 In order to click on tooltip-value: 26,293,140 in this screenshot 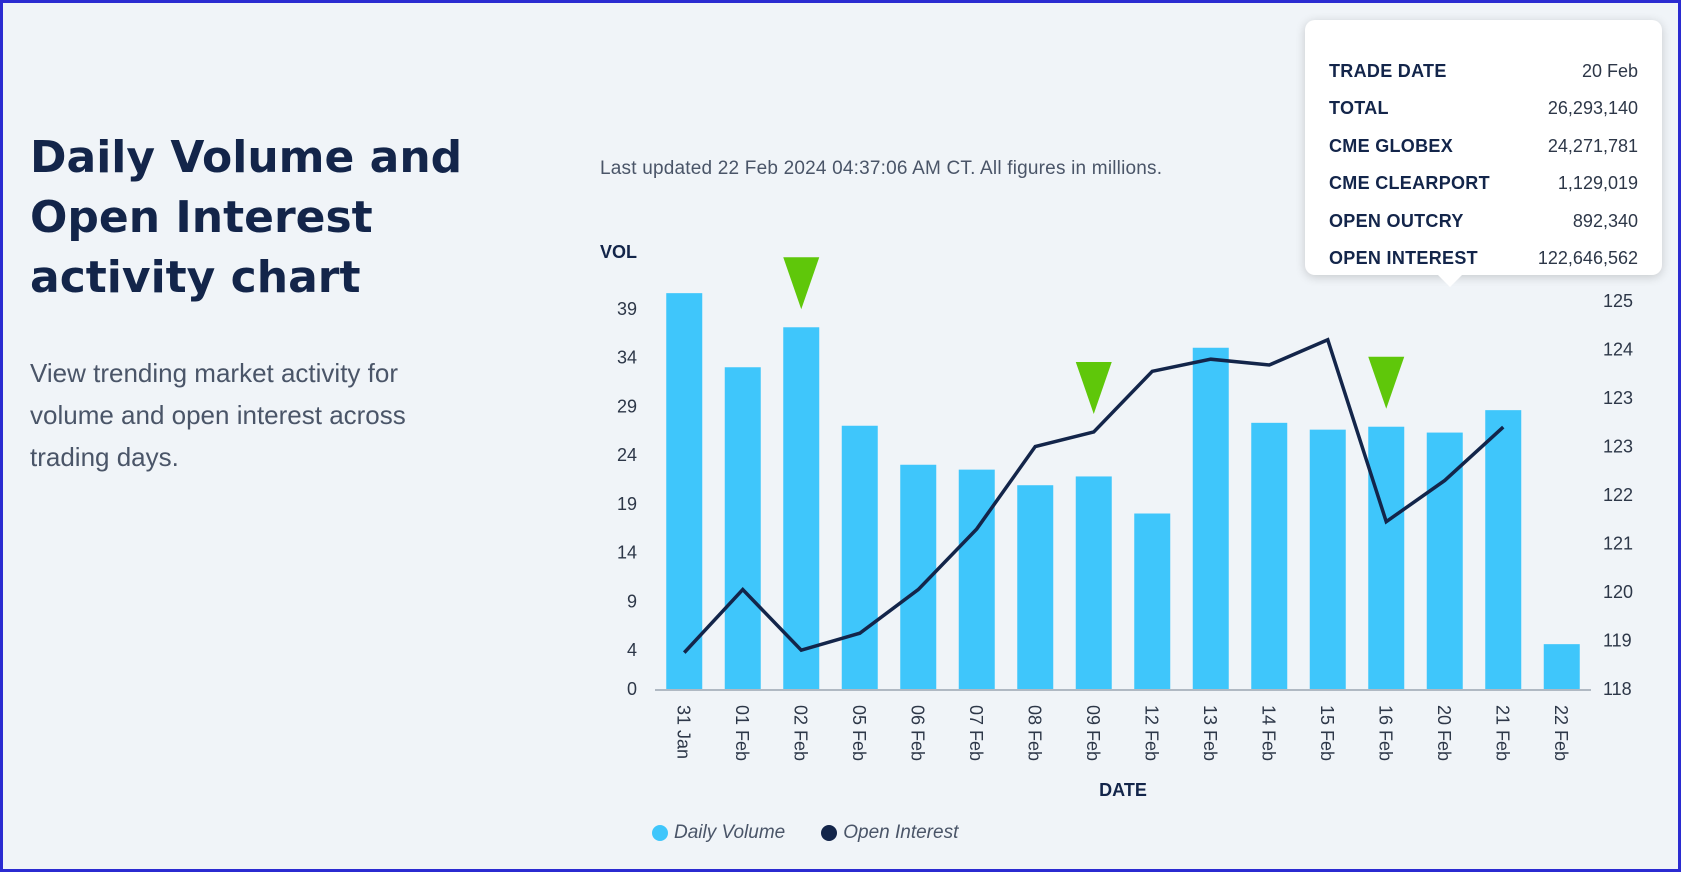, I will do `click(1592, 108)`.